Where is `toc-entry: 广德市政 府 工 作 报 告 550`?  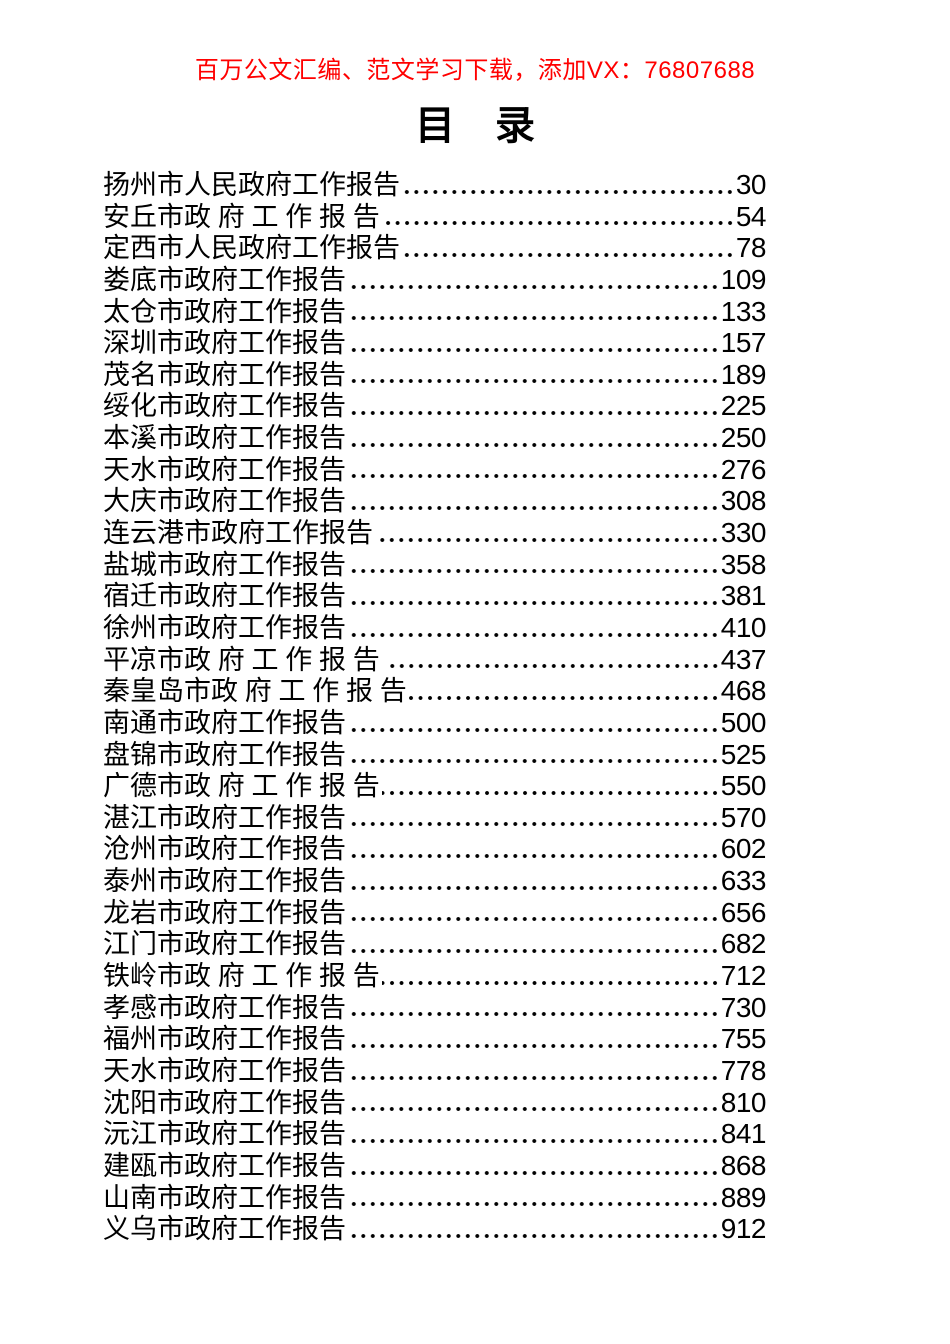
toc-entry: 广德市政 府 工 作 报 告 550 is located at coordinates (435, 786).